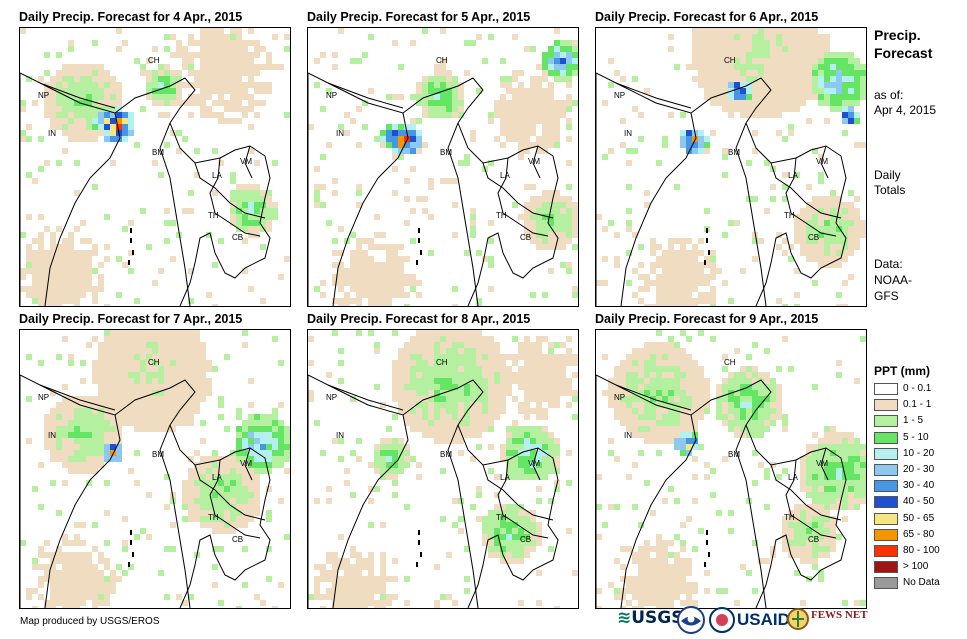 The width and height of the screenshot is (967, 639). Describe the element at coordinates (919, 469) in the screenshot. I see `legend-label: 20 - 30` at that location.